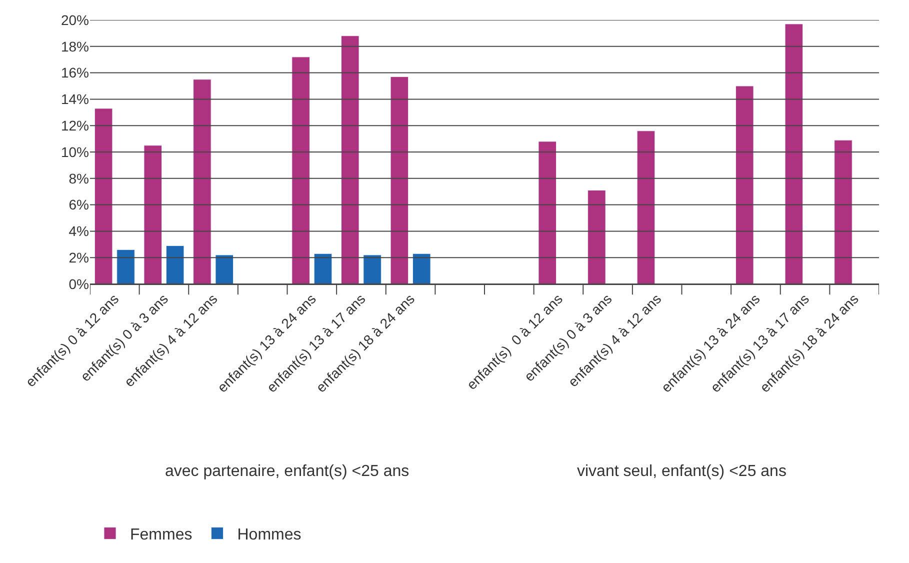 The width and height of the screenshot is (909, 563). What do you see at coordinates (74, 99) in the screenshot?
I see `y-tick-label: 14%` at bounding box center [74, 99].